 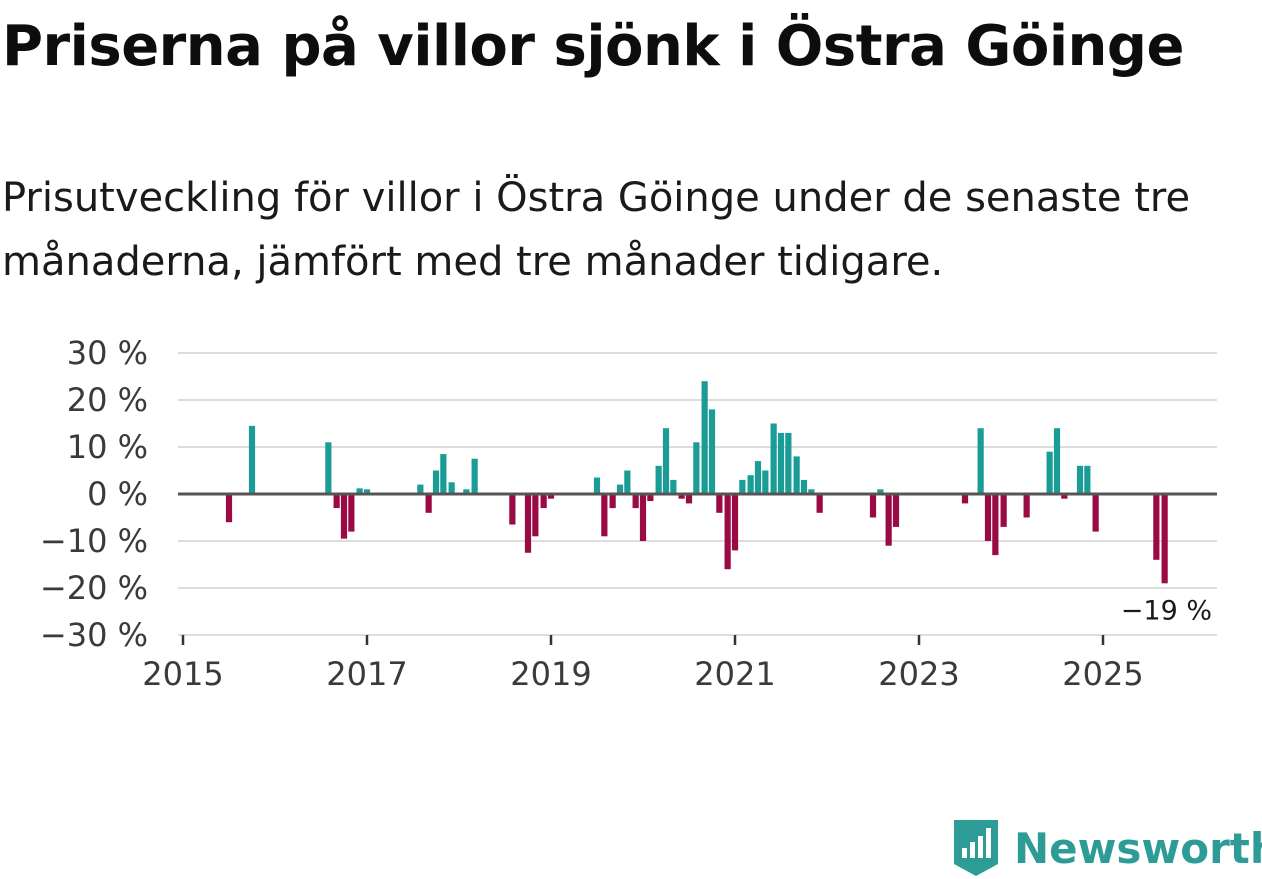 I want to click on y-tick-label: 10 %, so click(x=107, y=447).